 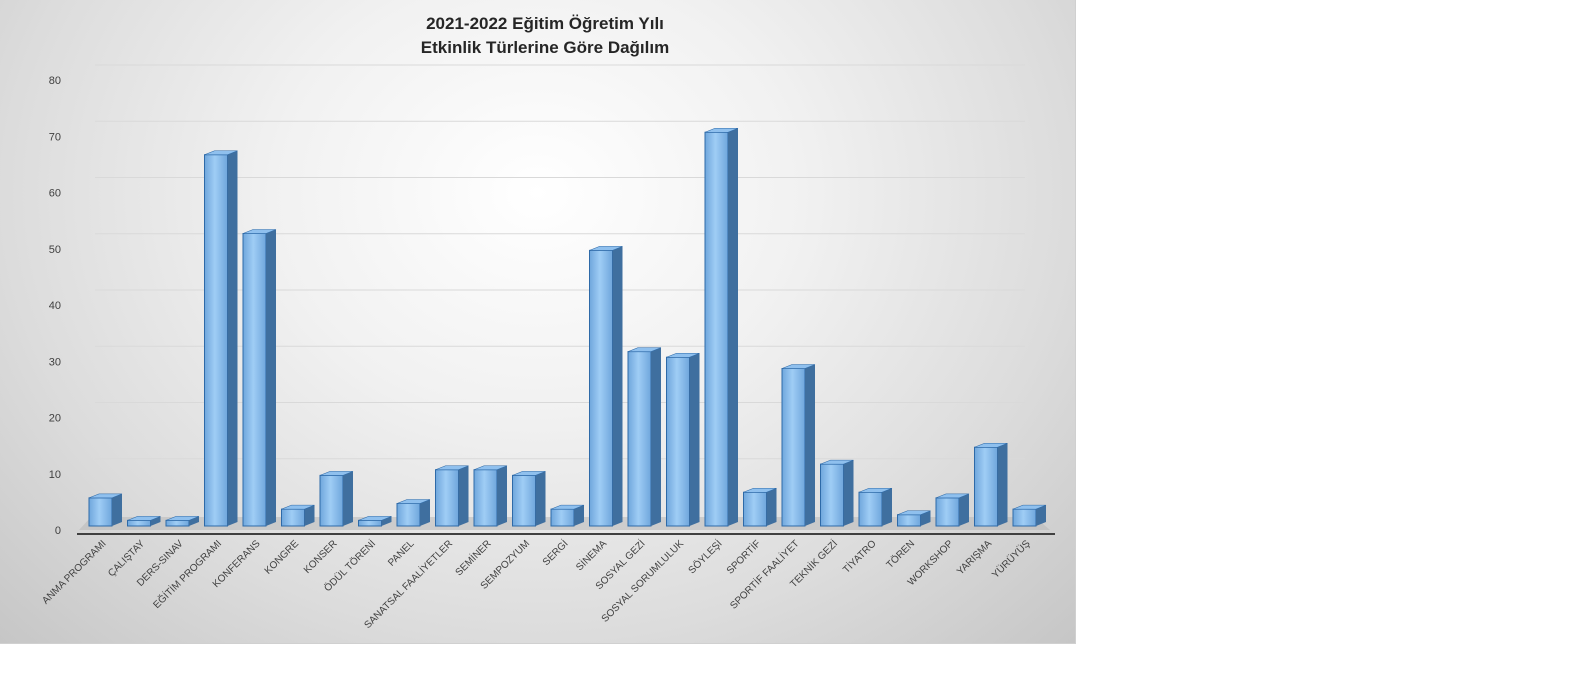 What do you see at coordinates (55, 362) in the screenshot?
I see `y-tick-label: 30` at bounding box center [55, 362].